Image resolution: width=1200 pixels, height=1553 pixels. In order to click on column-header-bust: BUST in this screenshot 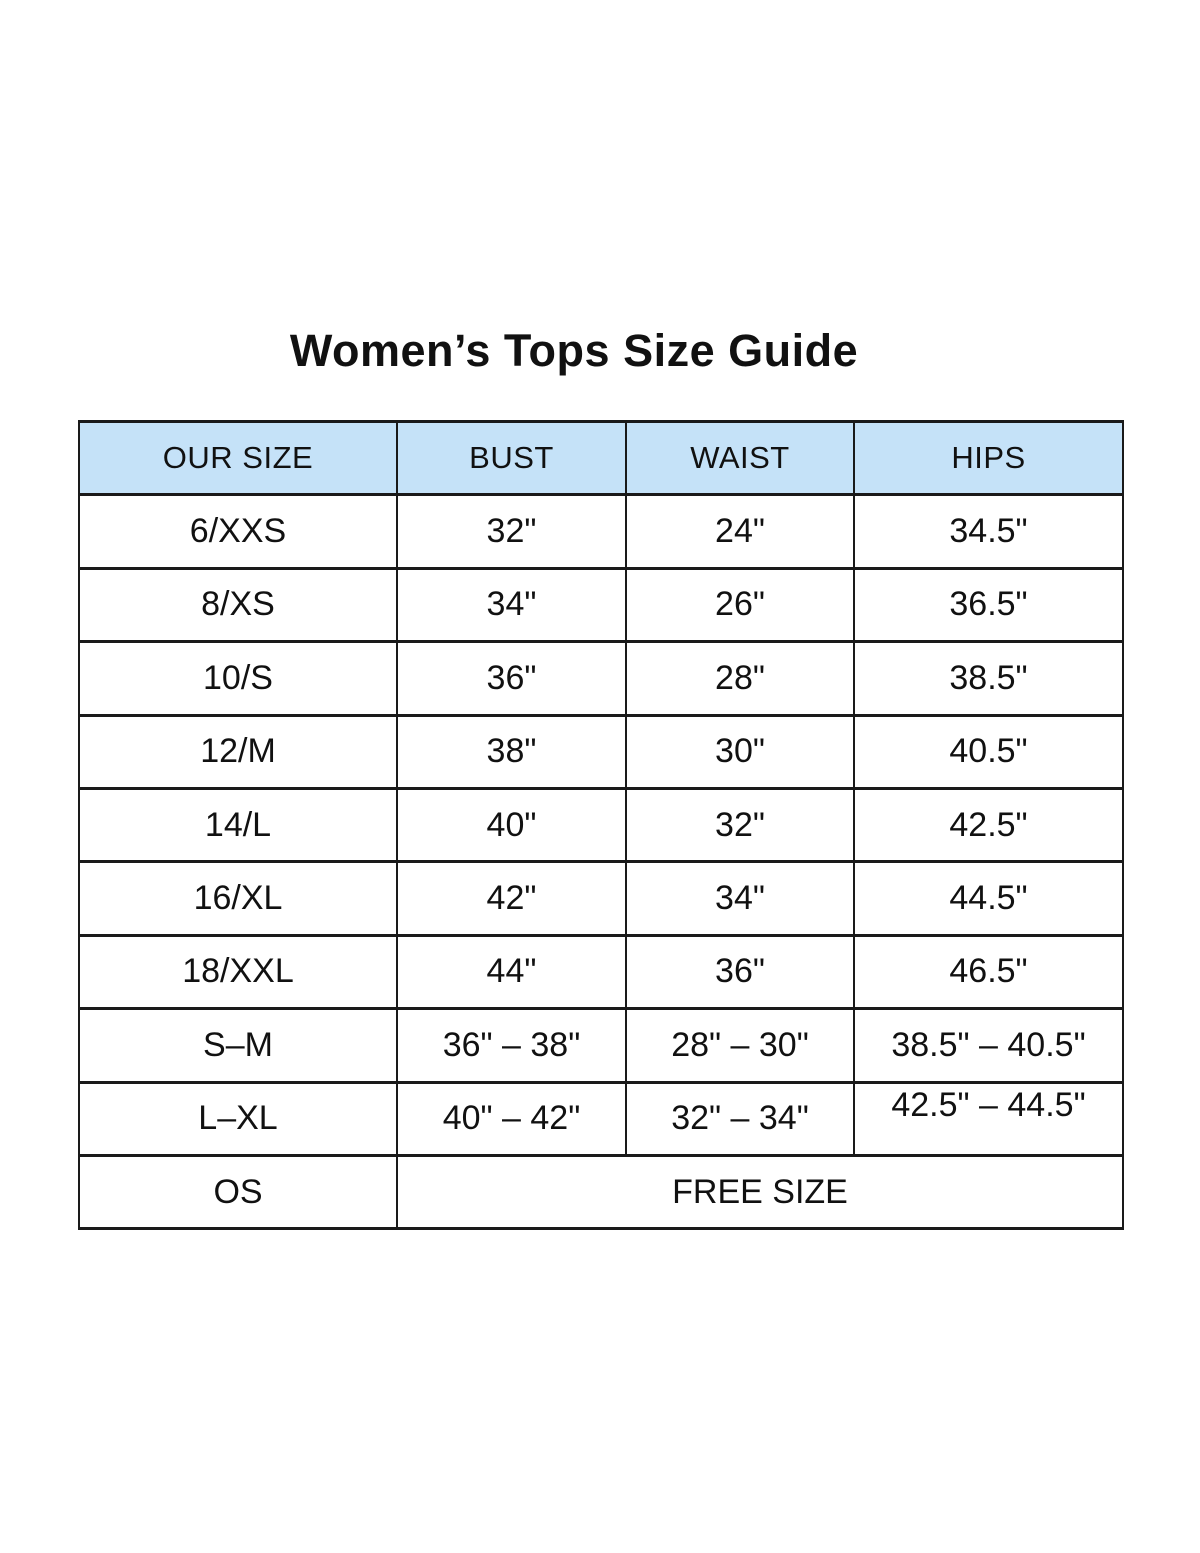, I will do `click(511, 458)`.